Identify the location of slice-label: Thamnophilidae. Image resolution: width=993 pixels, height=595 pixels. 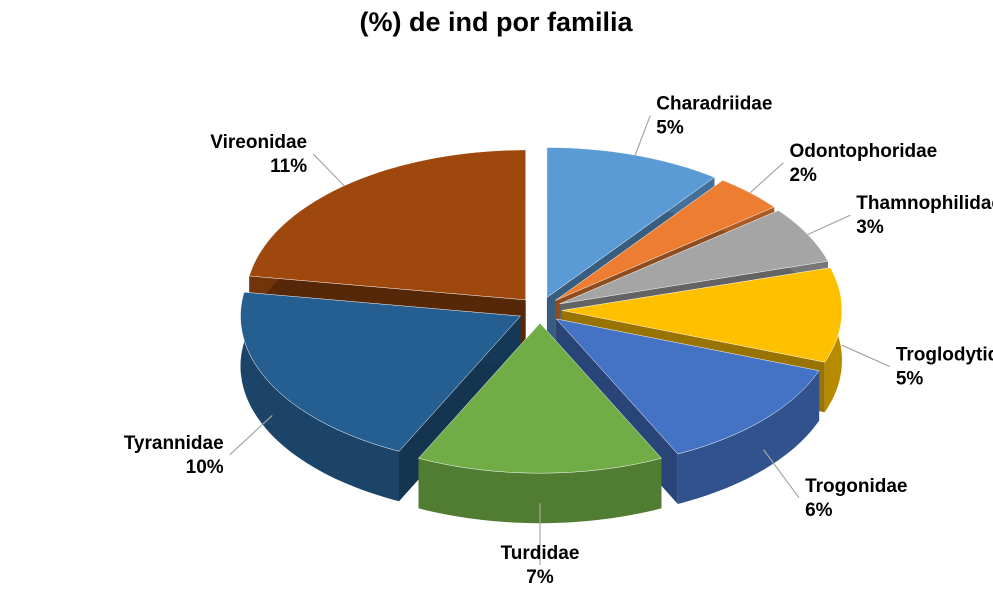
(924, 203).